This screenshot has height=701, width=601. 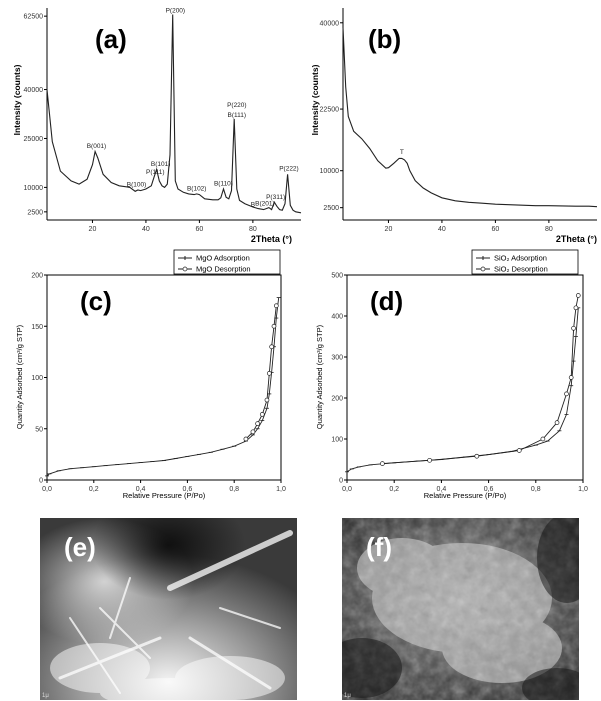 I want to click on peak-label: T, so click(x=402, y=152).